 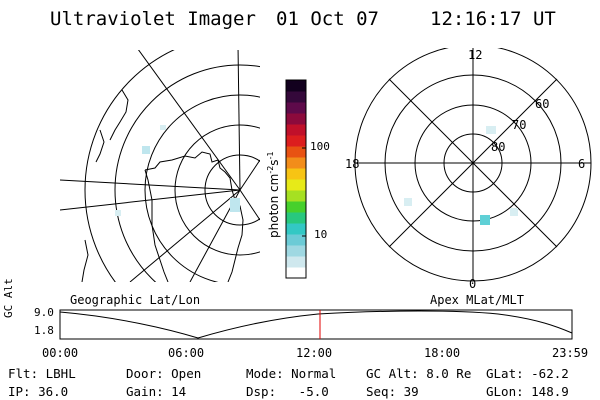 I want to click on colorbar-unit-label: photon cm-2s-1, so click(x=273, y=194).